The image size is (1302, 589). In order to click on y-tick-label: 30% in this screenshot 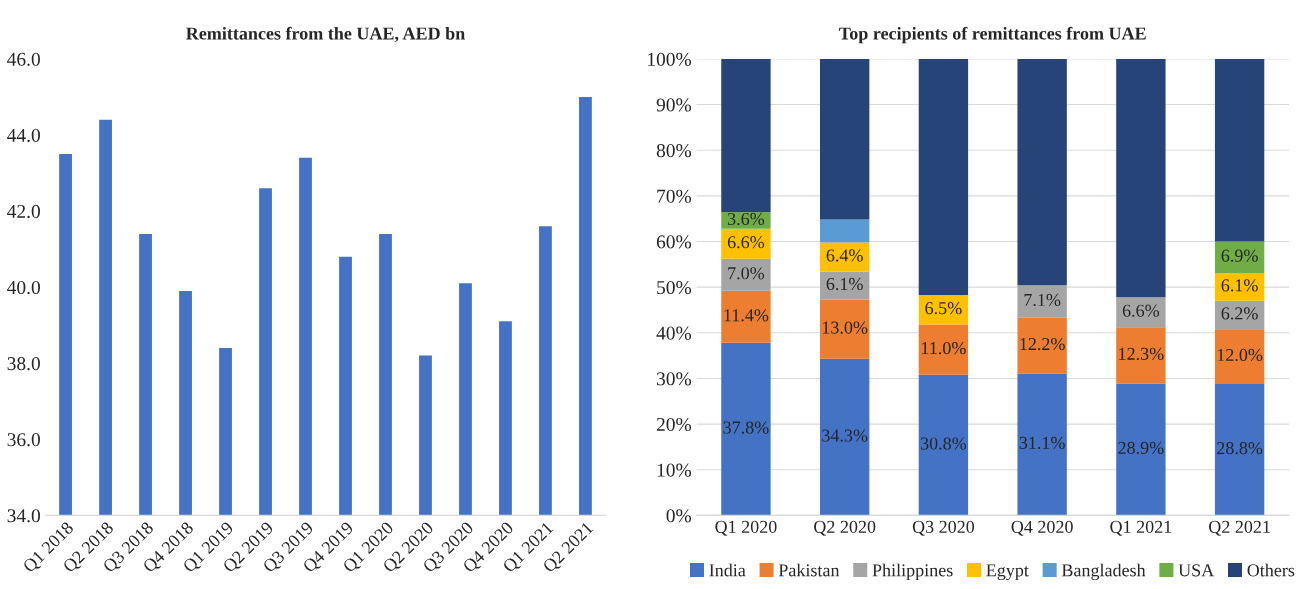, I will do `click(674, 379)`.